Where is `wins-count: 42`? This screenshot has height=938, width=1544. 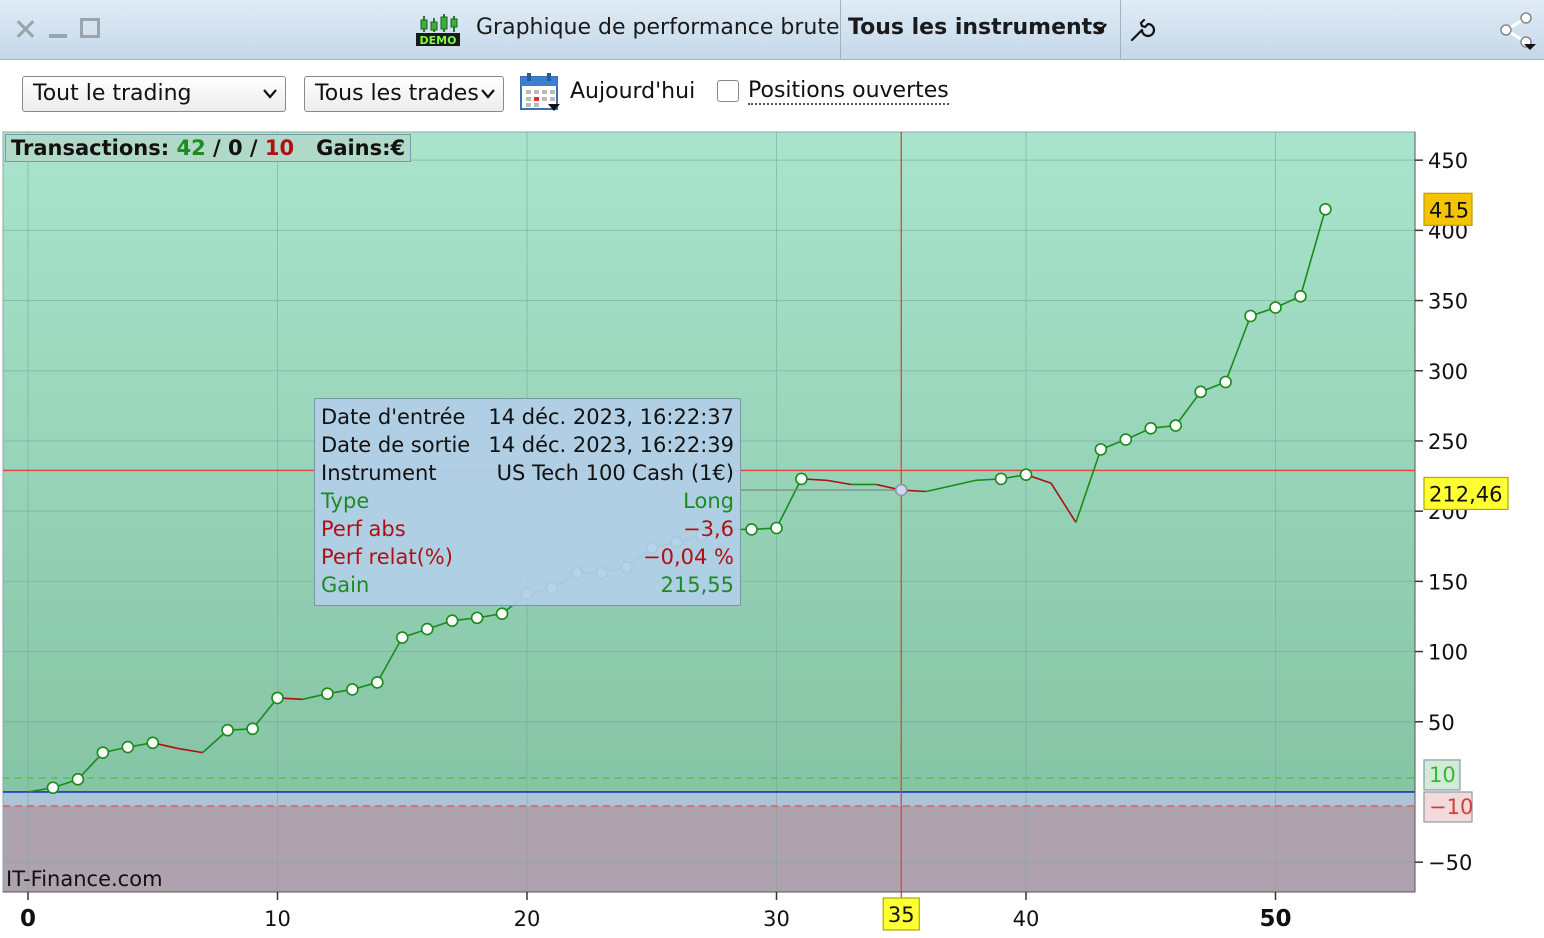
wins-count: 42 is located at coordinates (191, 148).